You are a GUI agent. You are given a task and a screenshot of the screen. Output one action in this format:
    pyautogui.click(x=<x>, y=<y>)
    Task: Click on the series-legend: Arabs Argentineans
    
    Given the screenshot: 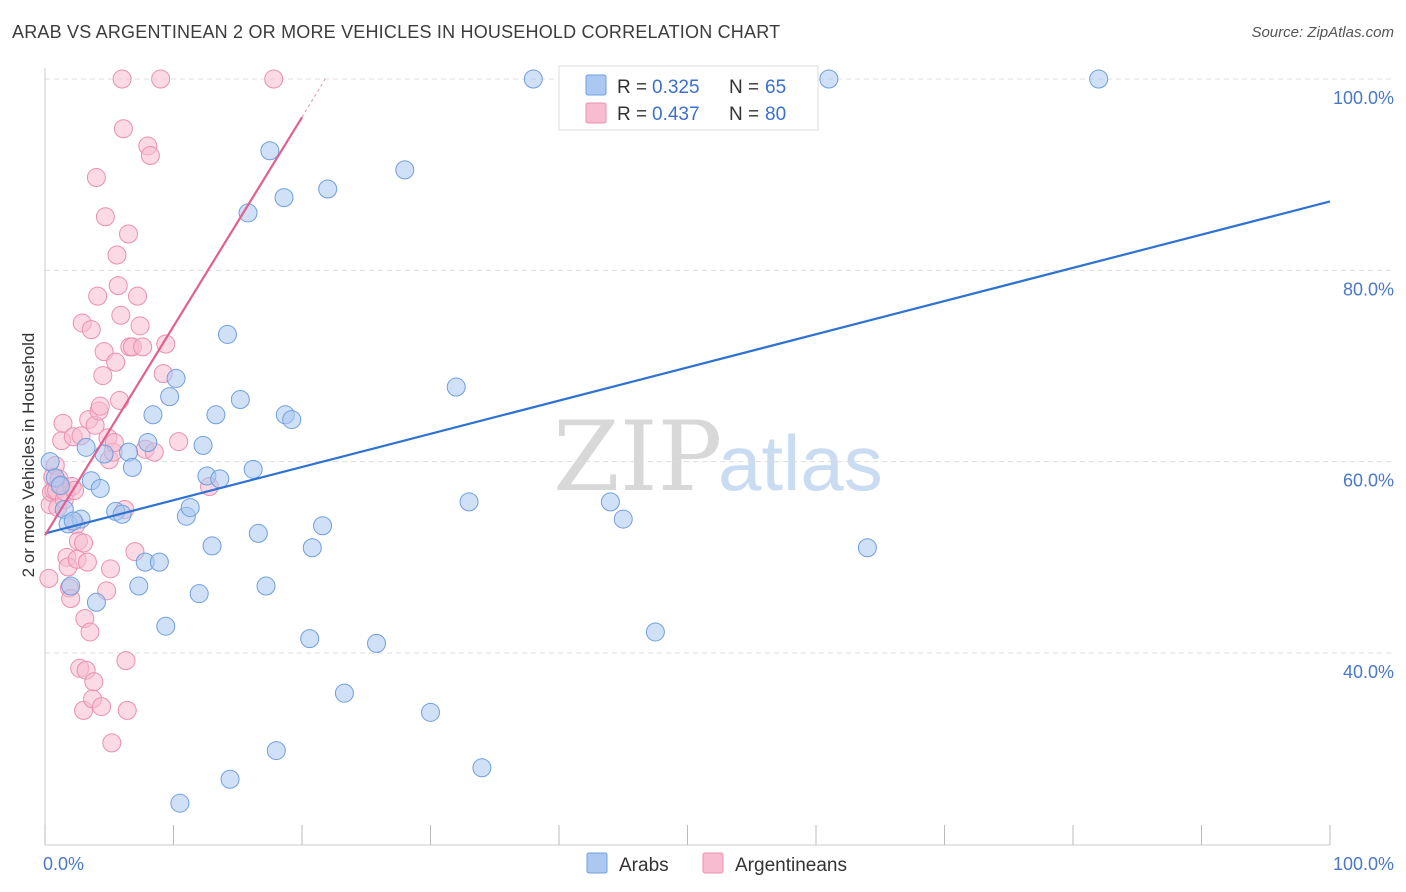 What is the action you would take?
    pyautogui.click(x=716, y=864)
    